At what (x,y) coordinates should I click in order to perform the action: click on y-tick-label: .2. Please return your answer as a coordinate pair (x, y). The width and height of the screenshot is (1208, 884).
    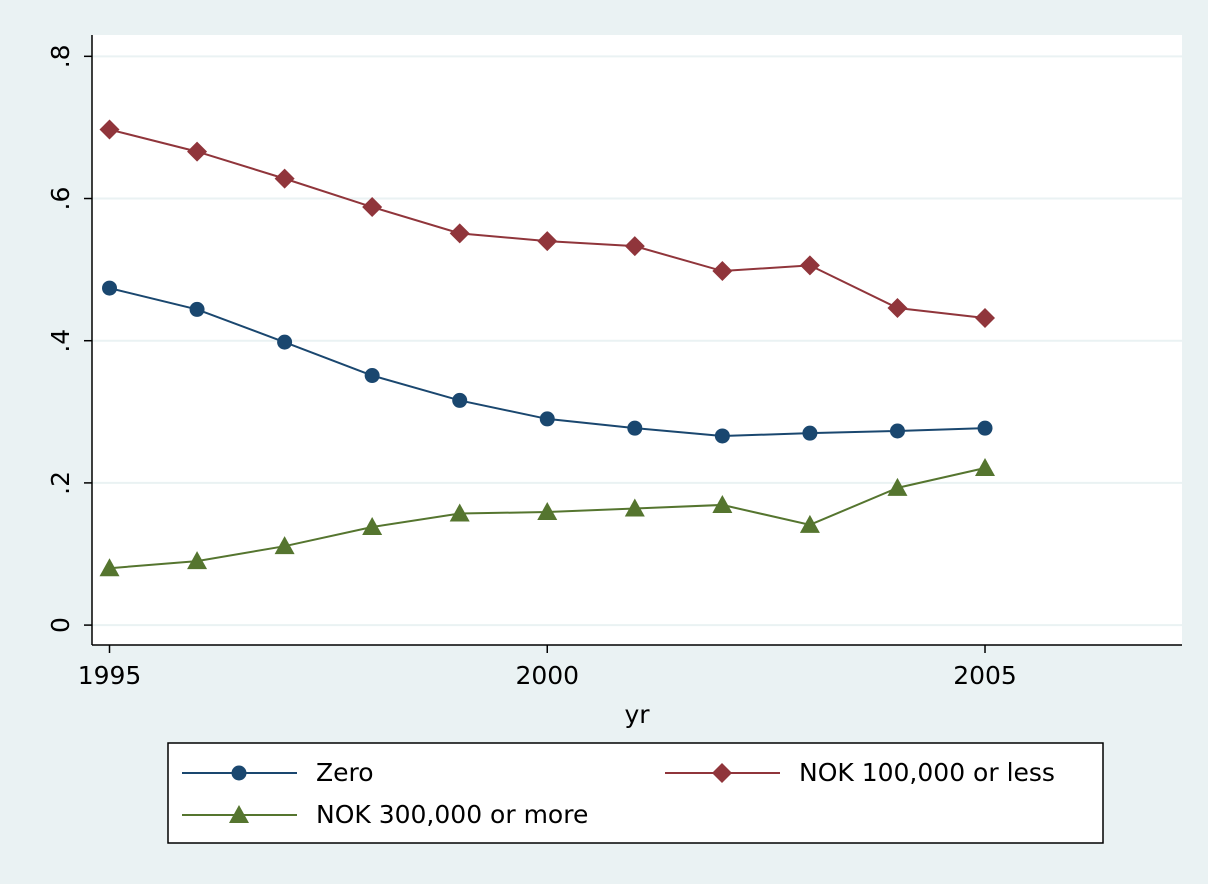
    Looking at the image, I should click on (60, 483).